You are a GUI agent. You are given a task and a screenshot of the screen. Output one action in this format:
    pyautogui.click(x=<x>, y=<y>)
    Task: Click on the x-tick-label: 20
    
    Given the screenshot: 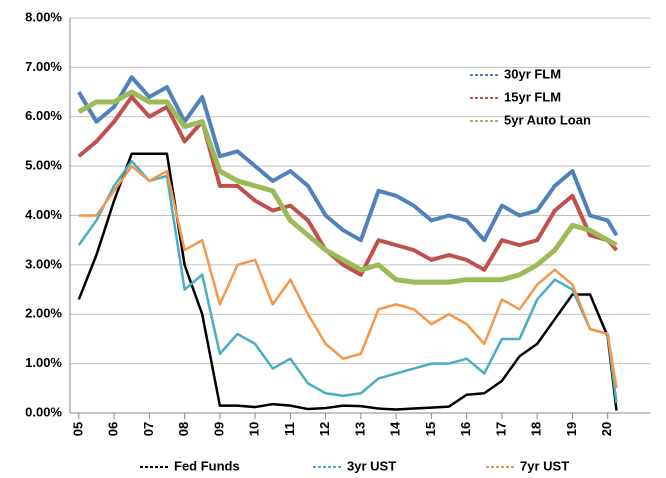 What is the action you would take?
    pyautogui.click(x=606, y=429)
    